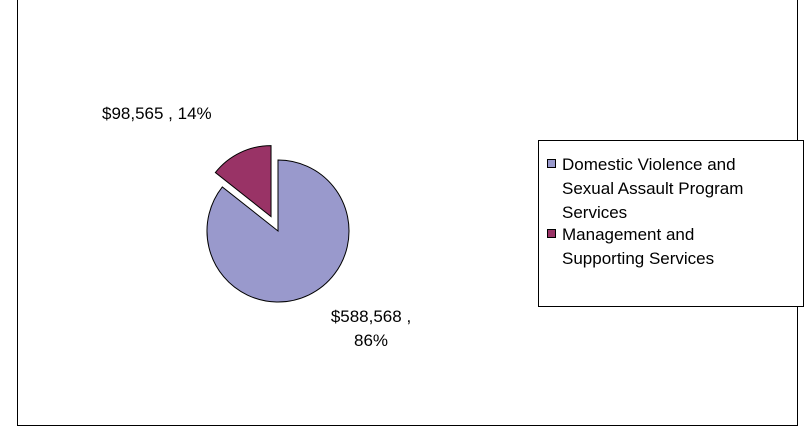 The height and width of the screenshot is (427, 804). I want to click on data-label-program-services-amount: $588,568 ,, so click(371, 316).